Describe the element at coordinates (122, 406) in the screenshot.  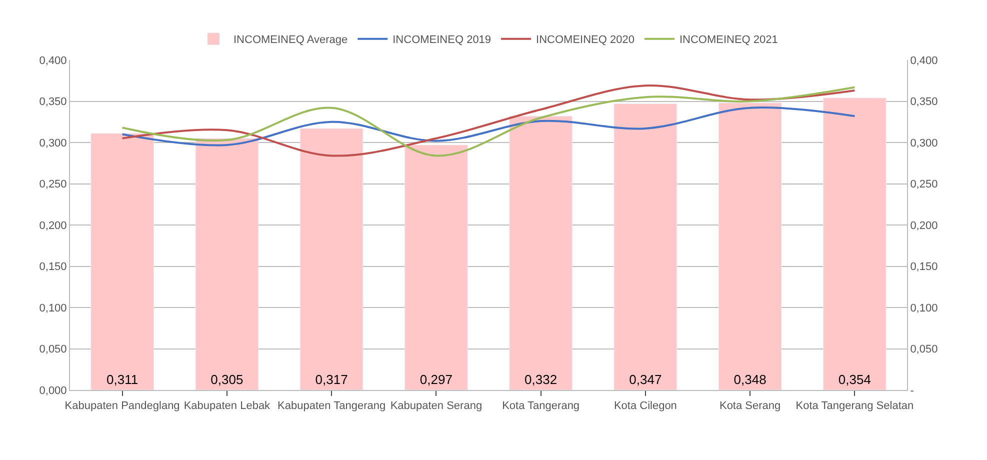
I see `x-tick-label: Kabupaten Pandeglang` at that location.